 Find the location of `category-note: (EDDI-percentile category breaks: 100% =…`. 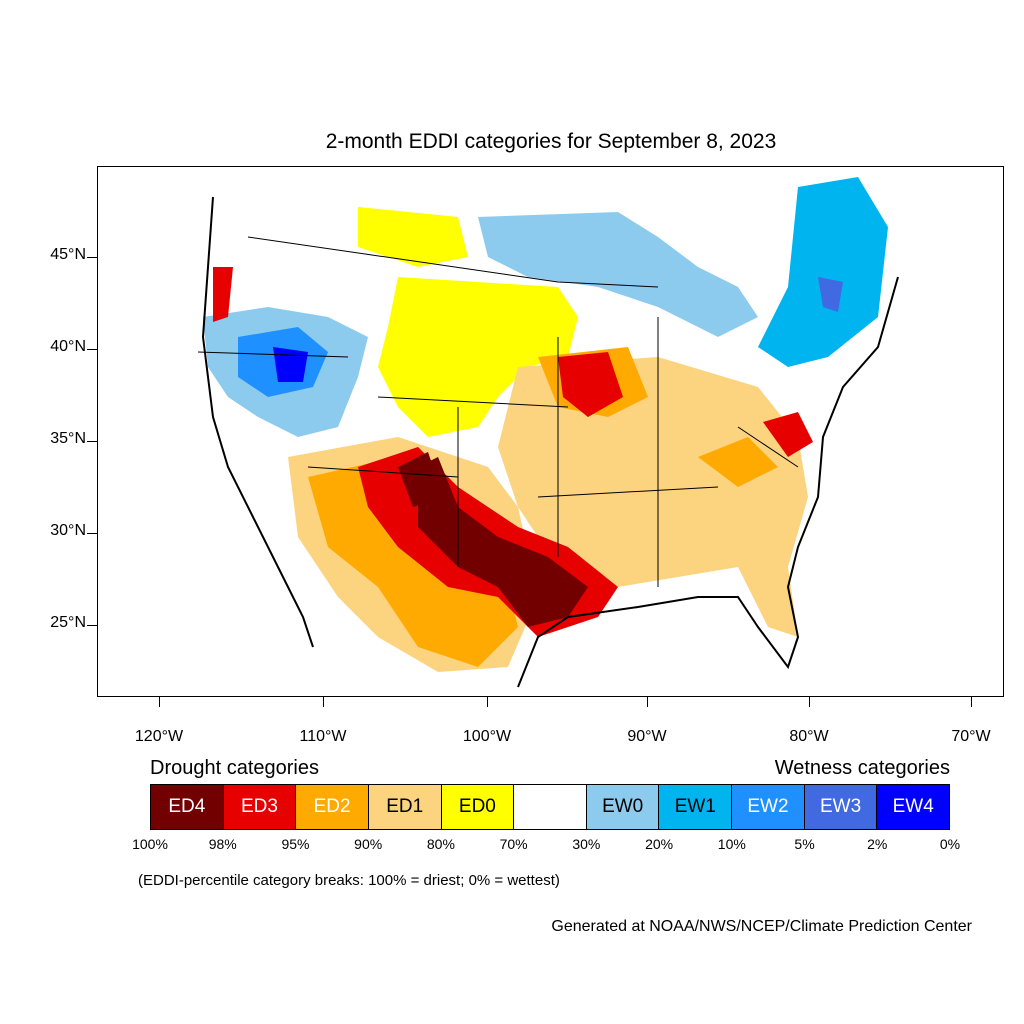

category-note: (EDDI-percentile category breaks: 100% =… is located at coordinates (349, 880).